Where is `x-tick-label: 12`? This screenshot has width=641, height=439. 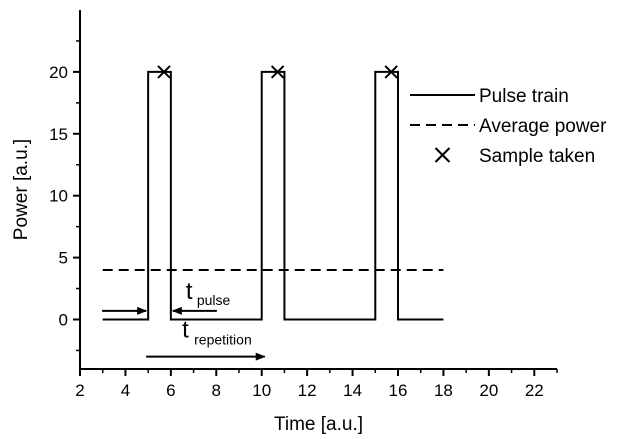 x-tick-label: 12 is located at coordinates (307, 390).